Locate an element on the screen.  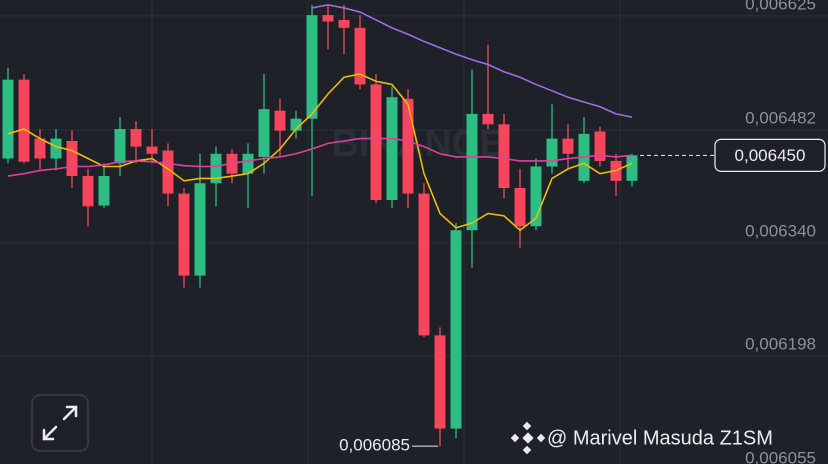
low-marker-label: 0,006085 is located at coordinates (374, 445).